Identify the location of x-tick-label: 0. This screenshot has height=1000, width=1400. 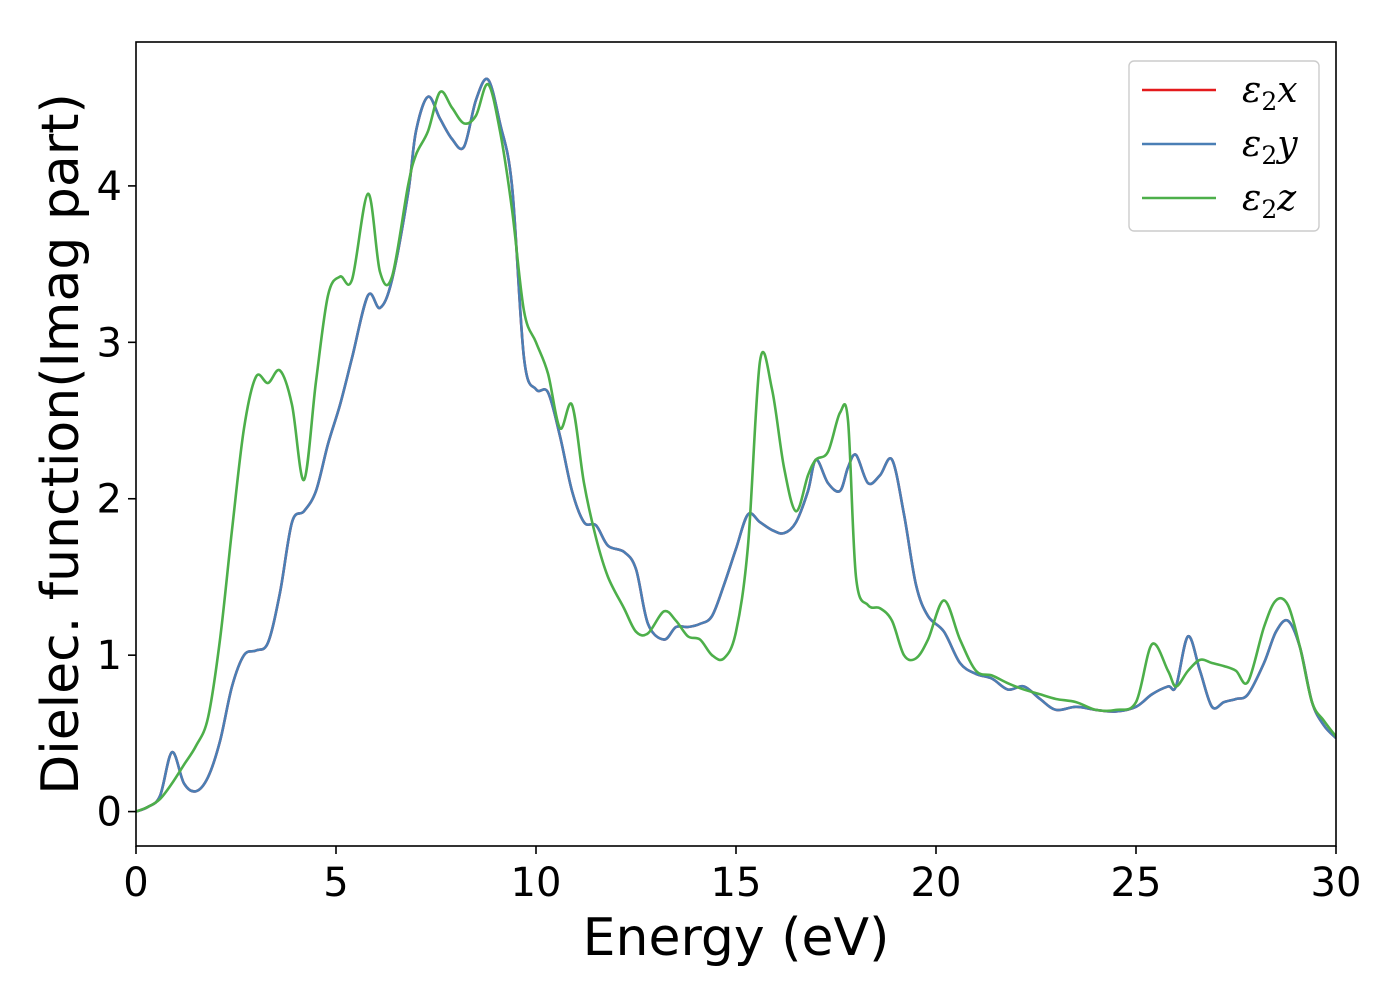
(135, 883).